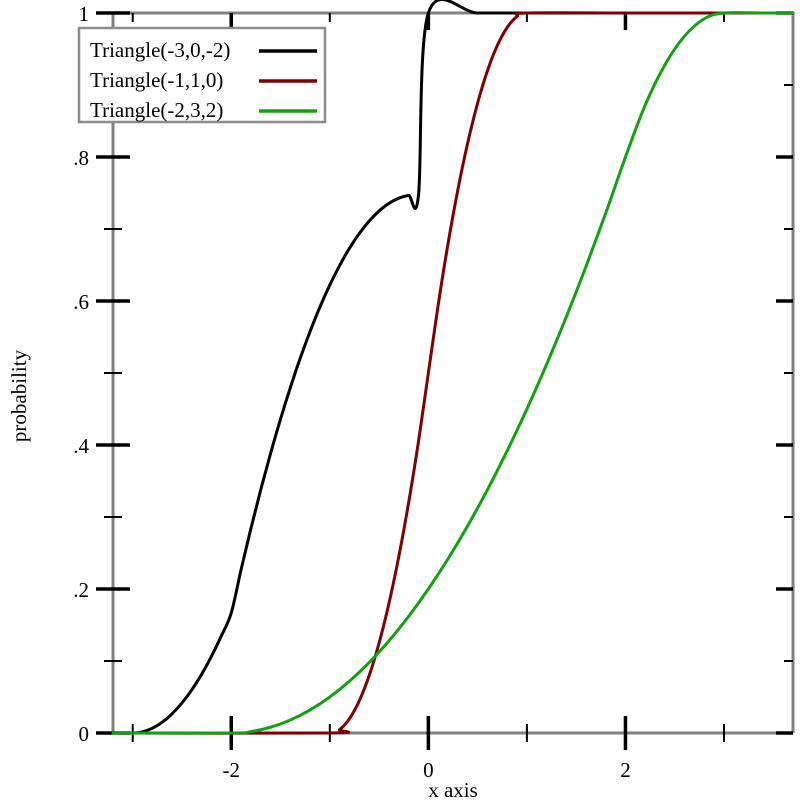 The height and width of the screenshot is (812, 812). What do you see at coordinates (84, 14) in the screenshot?
I see `y-tick-label: 1` at bounding box center [84, 14].